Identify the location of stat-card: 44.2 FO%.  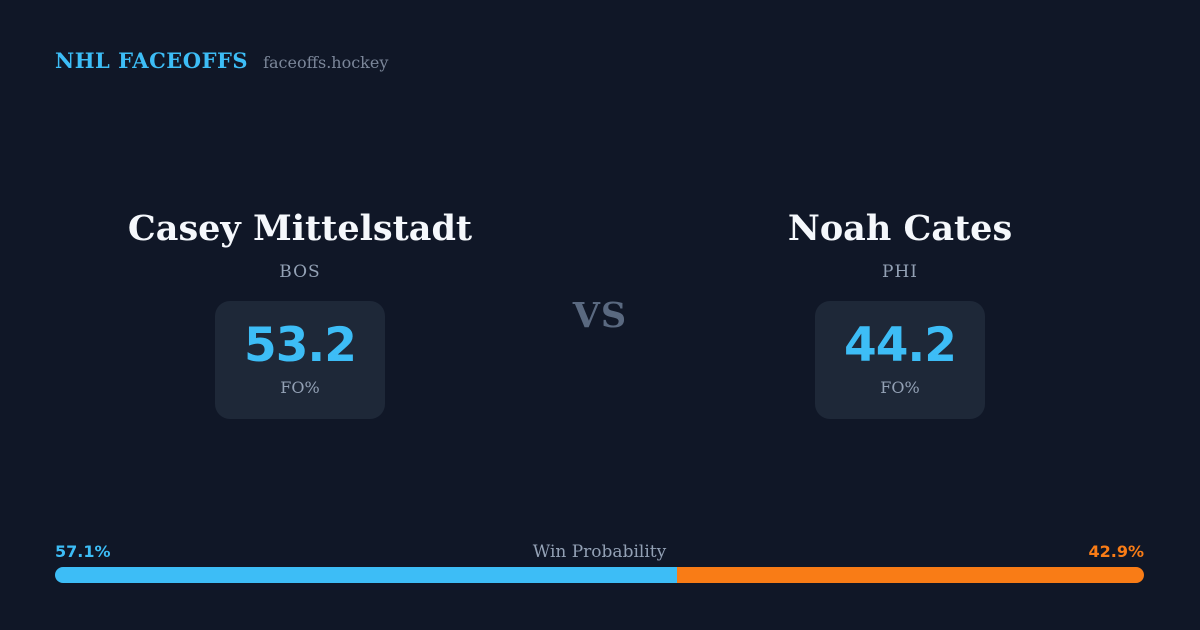
(900, 359).